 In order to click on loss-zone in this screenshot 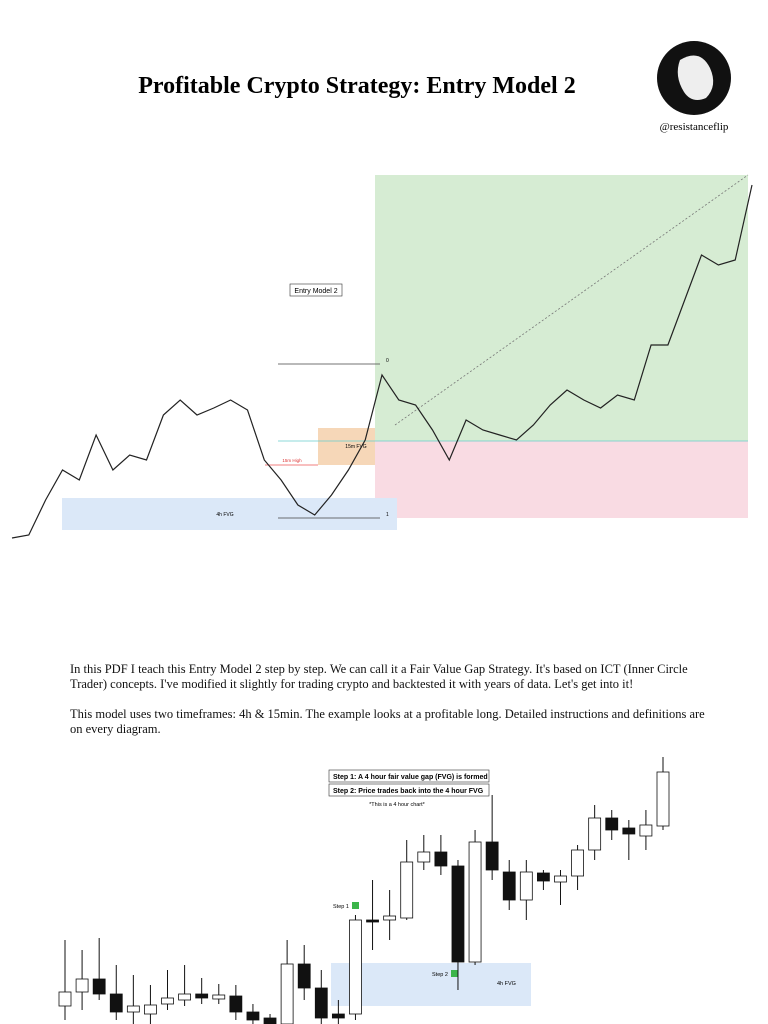, I will do `click(561, 479)`.